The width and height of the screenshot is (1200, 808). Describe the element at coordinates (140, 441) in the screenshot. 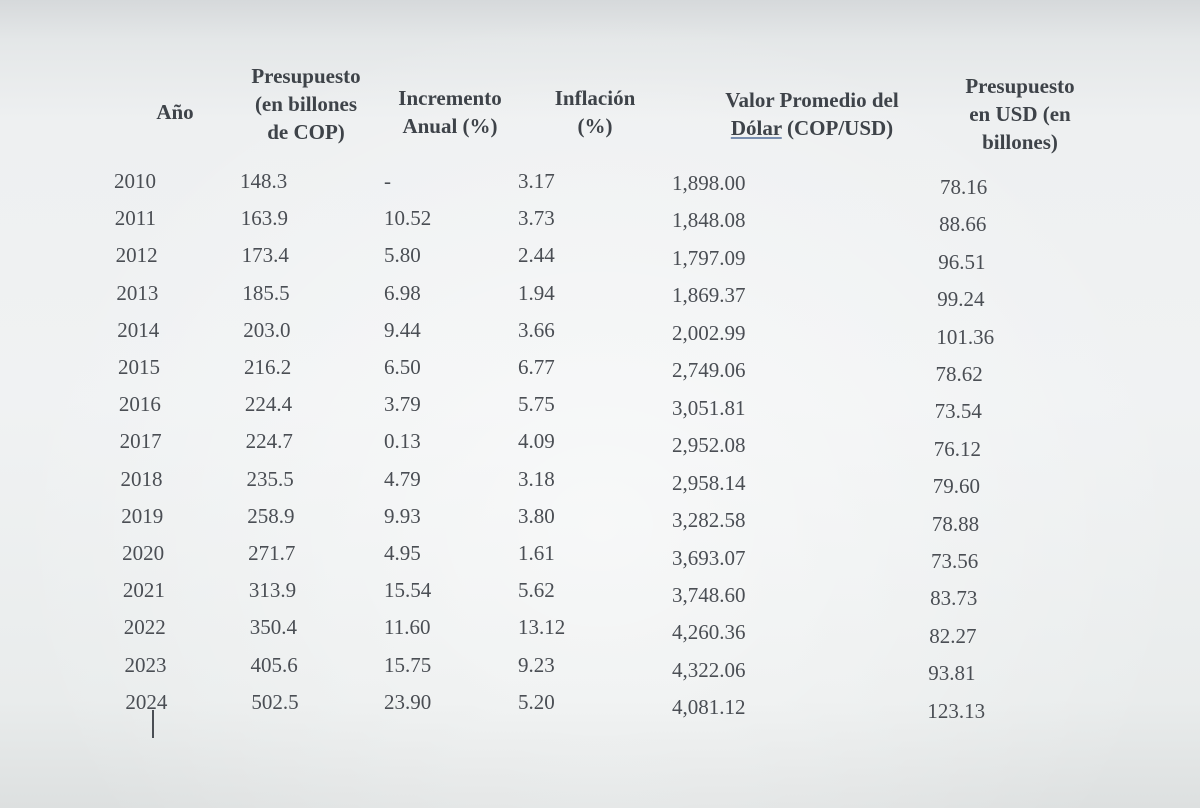

I see `cell-year: 2017` at that location.